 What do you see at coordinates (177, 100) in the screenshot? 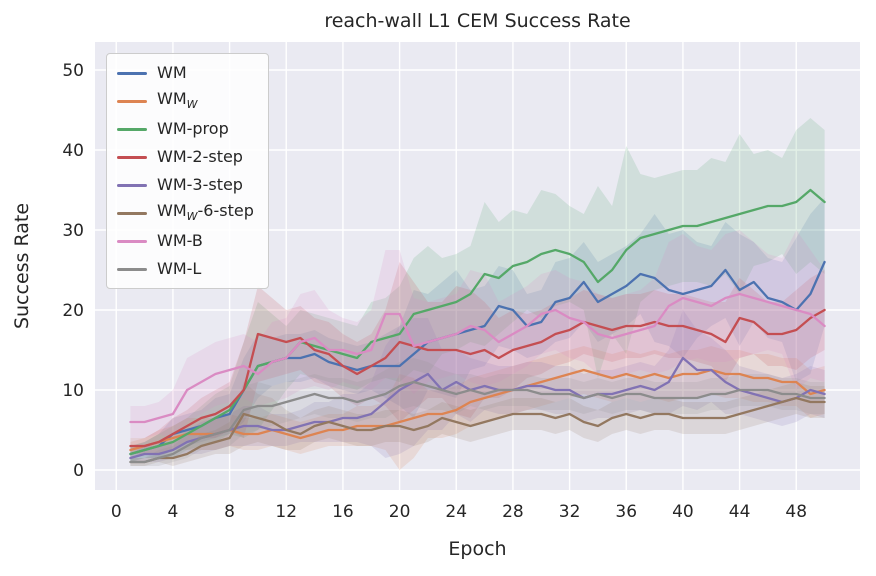
I see `legend-label: WMW` at bounding box center [177, 100].